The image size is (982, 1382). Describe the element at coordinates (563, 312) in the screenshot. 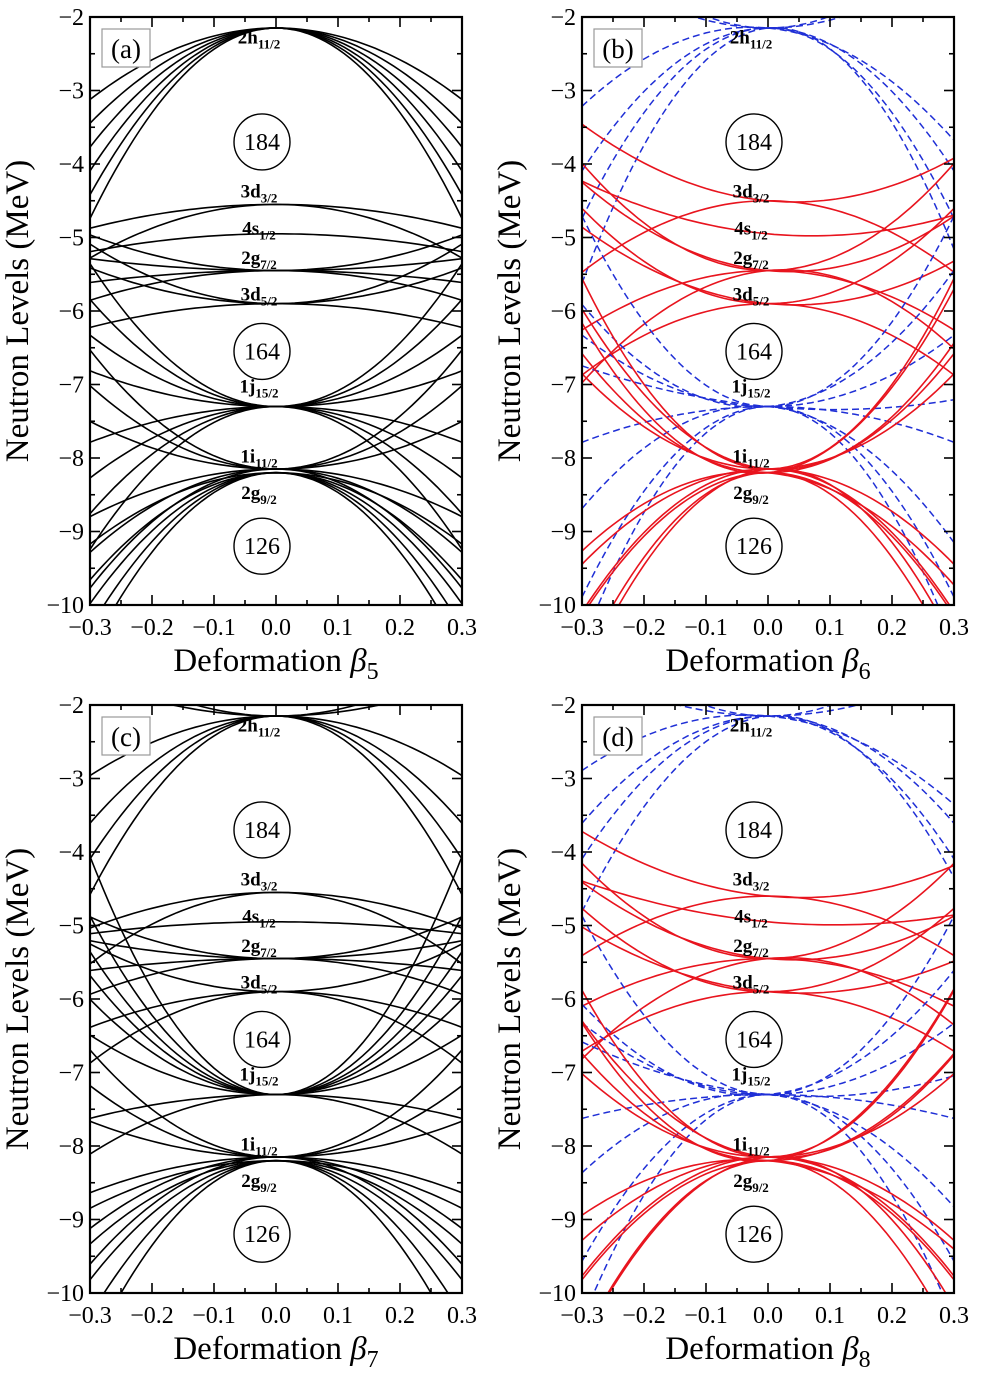

I see `y-tick-label: −6` at that location.